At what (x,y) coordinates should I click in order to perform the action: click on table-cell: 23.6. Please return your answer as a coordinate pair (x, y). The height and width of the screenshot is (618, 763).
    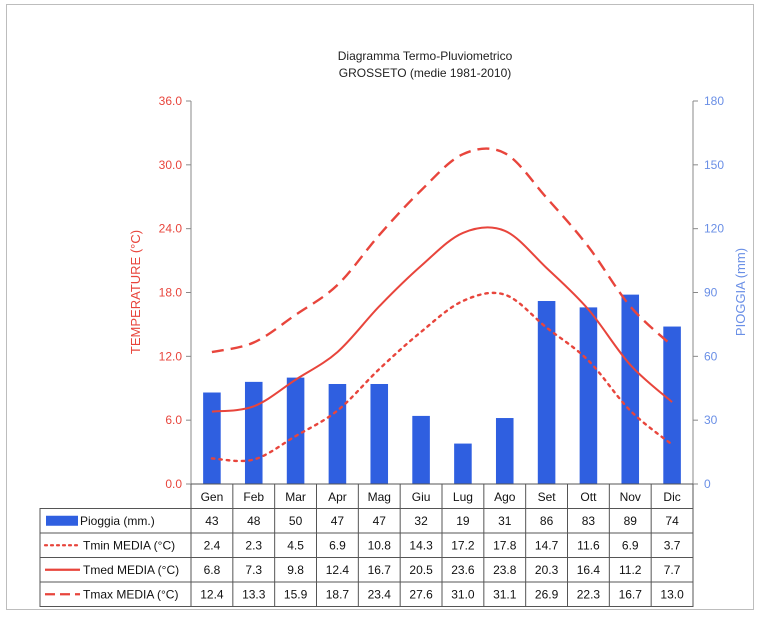
    Looking at the image, I should click on (463, 570).